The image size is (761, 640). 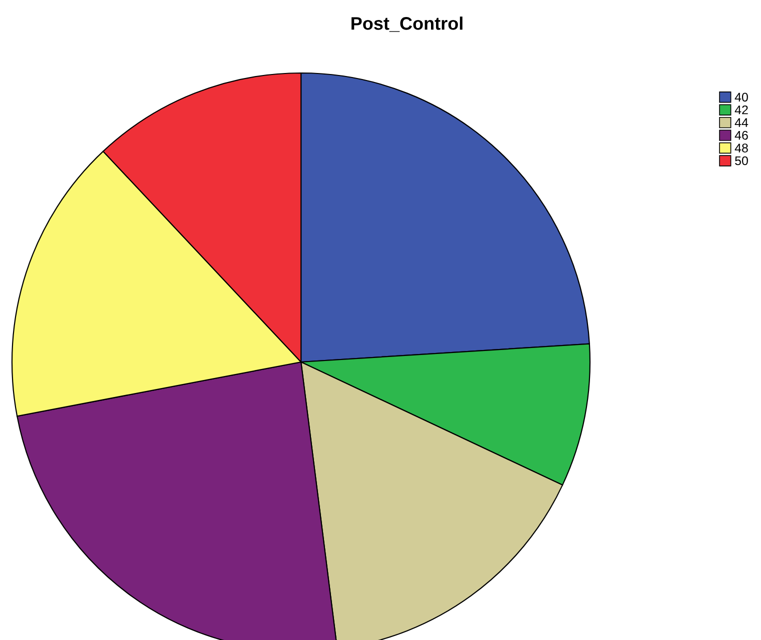 I want to click on legend-label: 50, so click(x=741, y=161).